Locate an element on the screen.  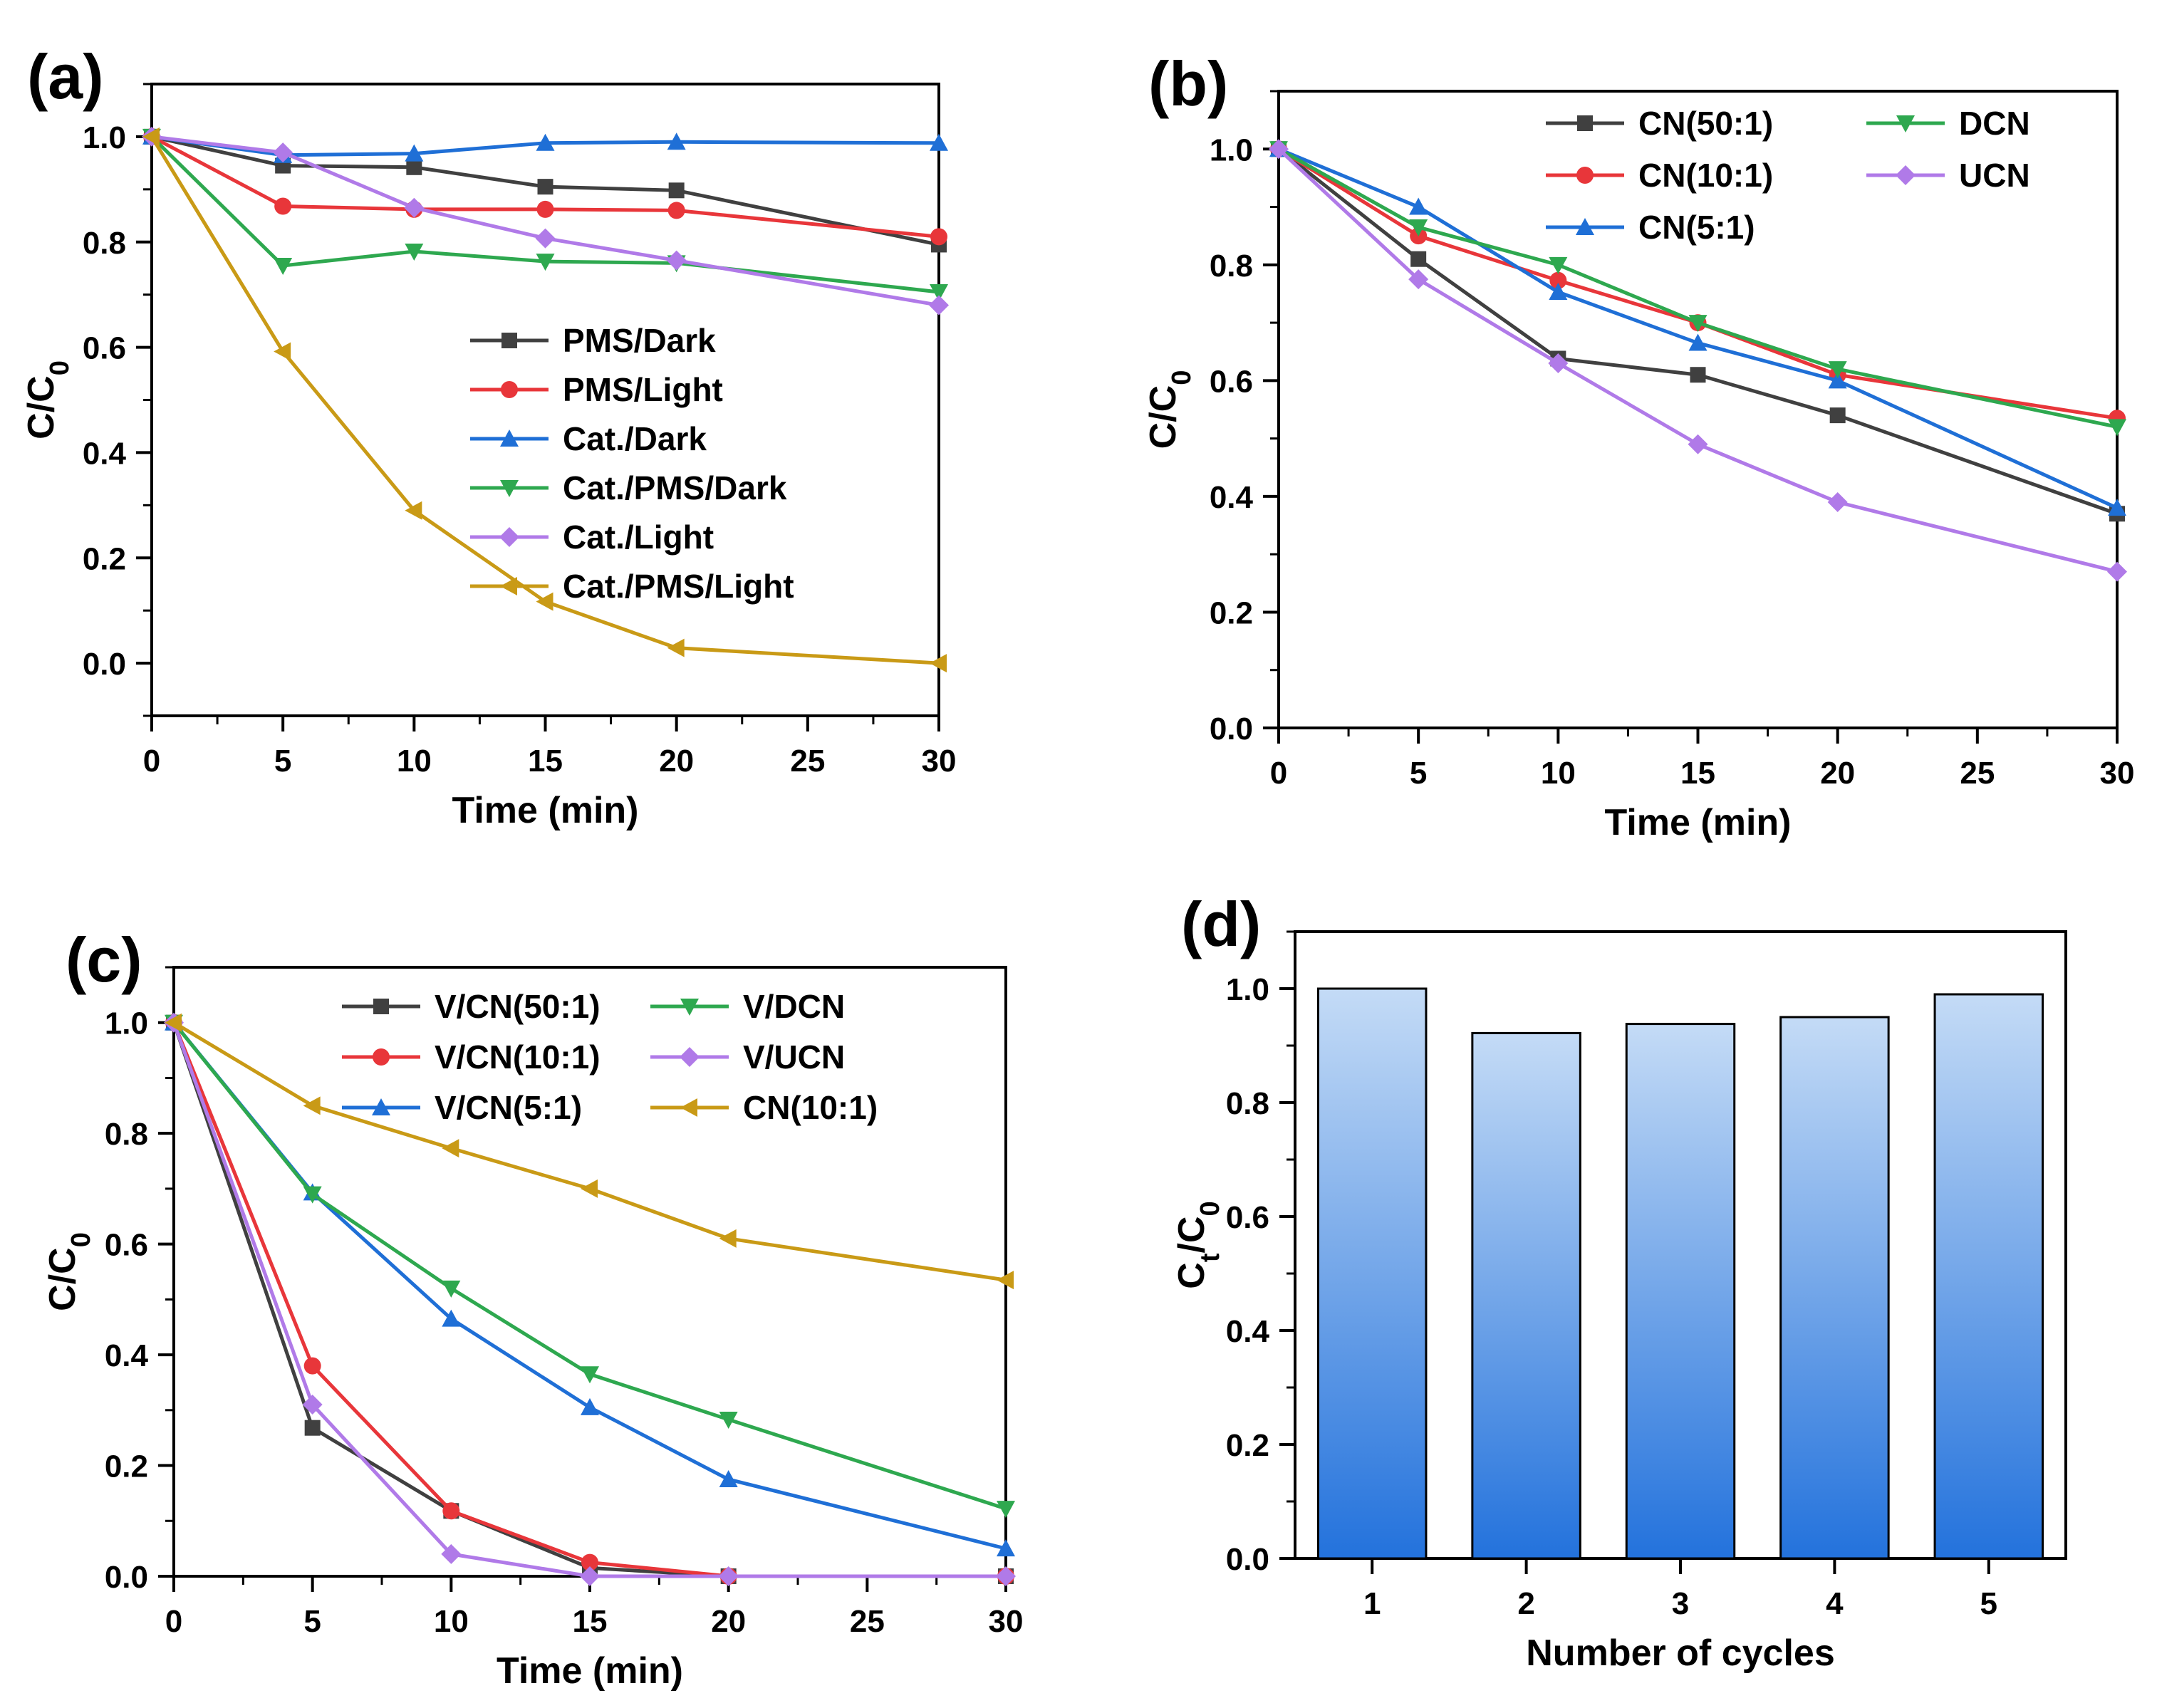
legend-item: Cat./Dark is located at coordinates (588, 438).